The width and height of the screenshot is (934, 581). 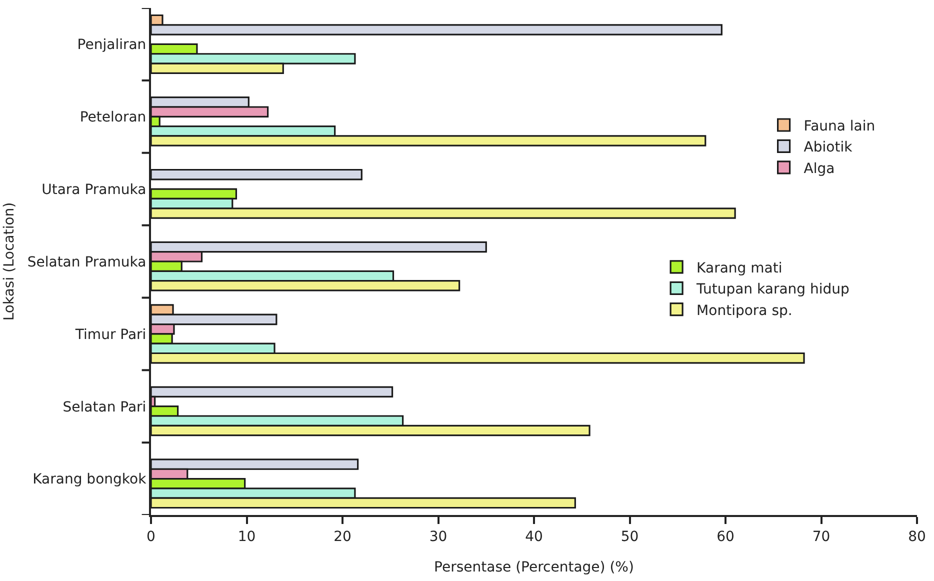 I want to click on y-tick-label: Utara Pramuka, so click(x=94, y=190).